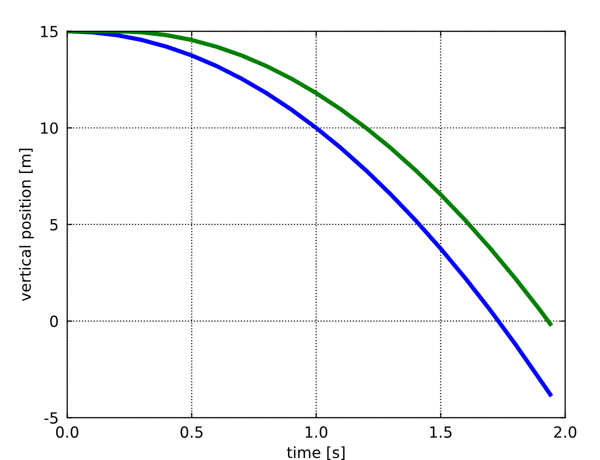 The width and height of the screenshot is (600, 460). Describe the element at coordinates (26, 225) in the screenshot. I see `y-axis-title: vertical position [m]` at that location.